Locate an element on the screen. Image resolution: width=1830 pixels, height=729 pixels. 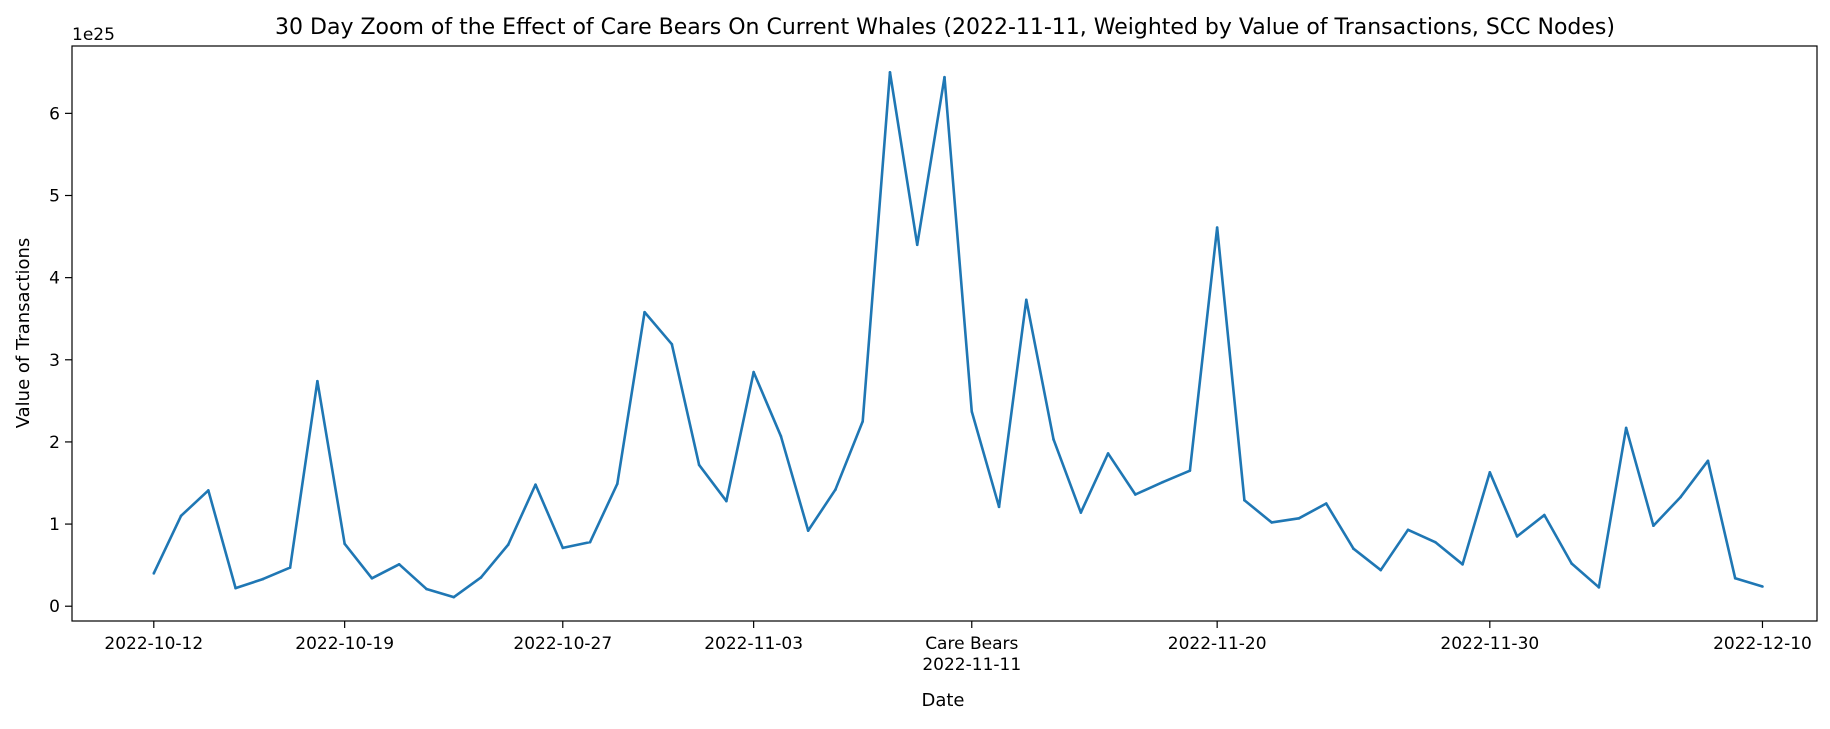
y-tick-label: 2 is located at coordinates (54, 443).